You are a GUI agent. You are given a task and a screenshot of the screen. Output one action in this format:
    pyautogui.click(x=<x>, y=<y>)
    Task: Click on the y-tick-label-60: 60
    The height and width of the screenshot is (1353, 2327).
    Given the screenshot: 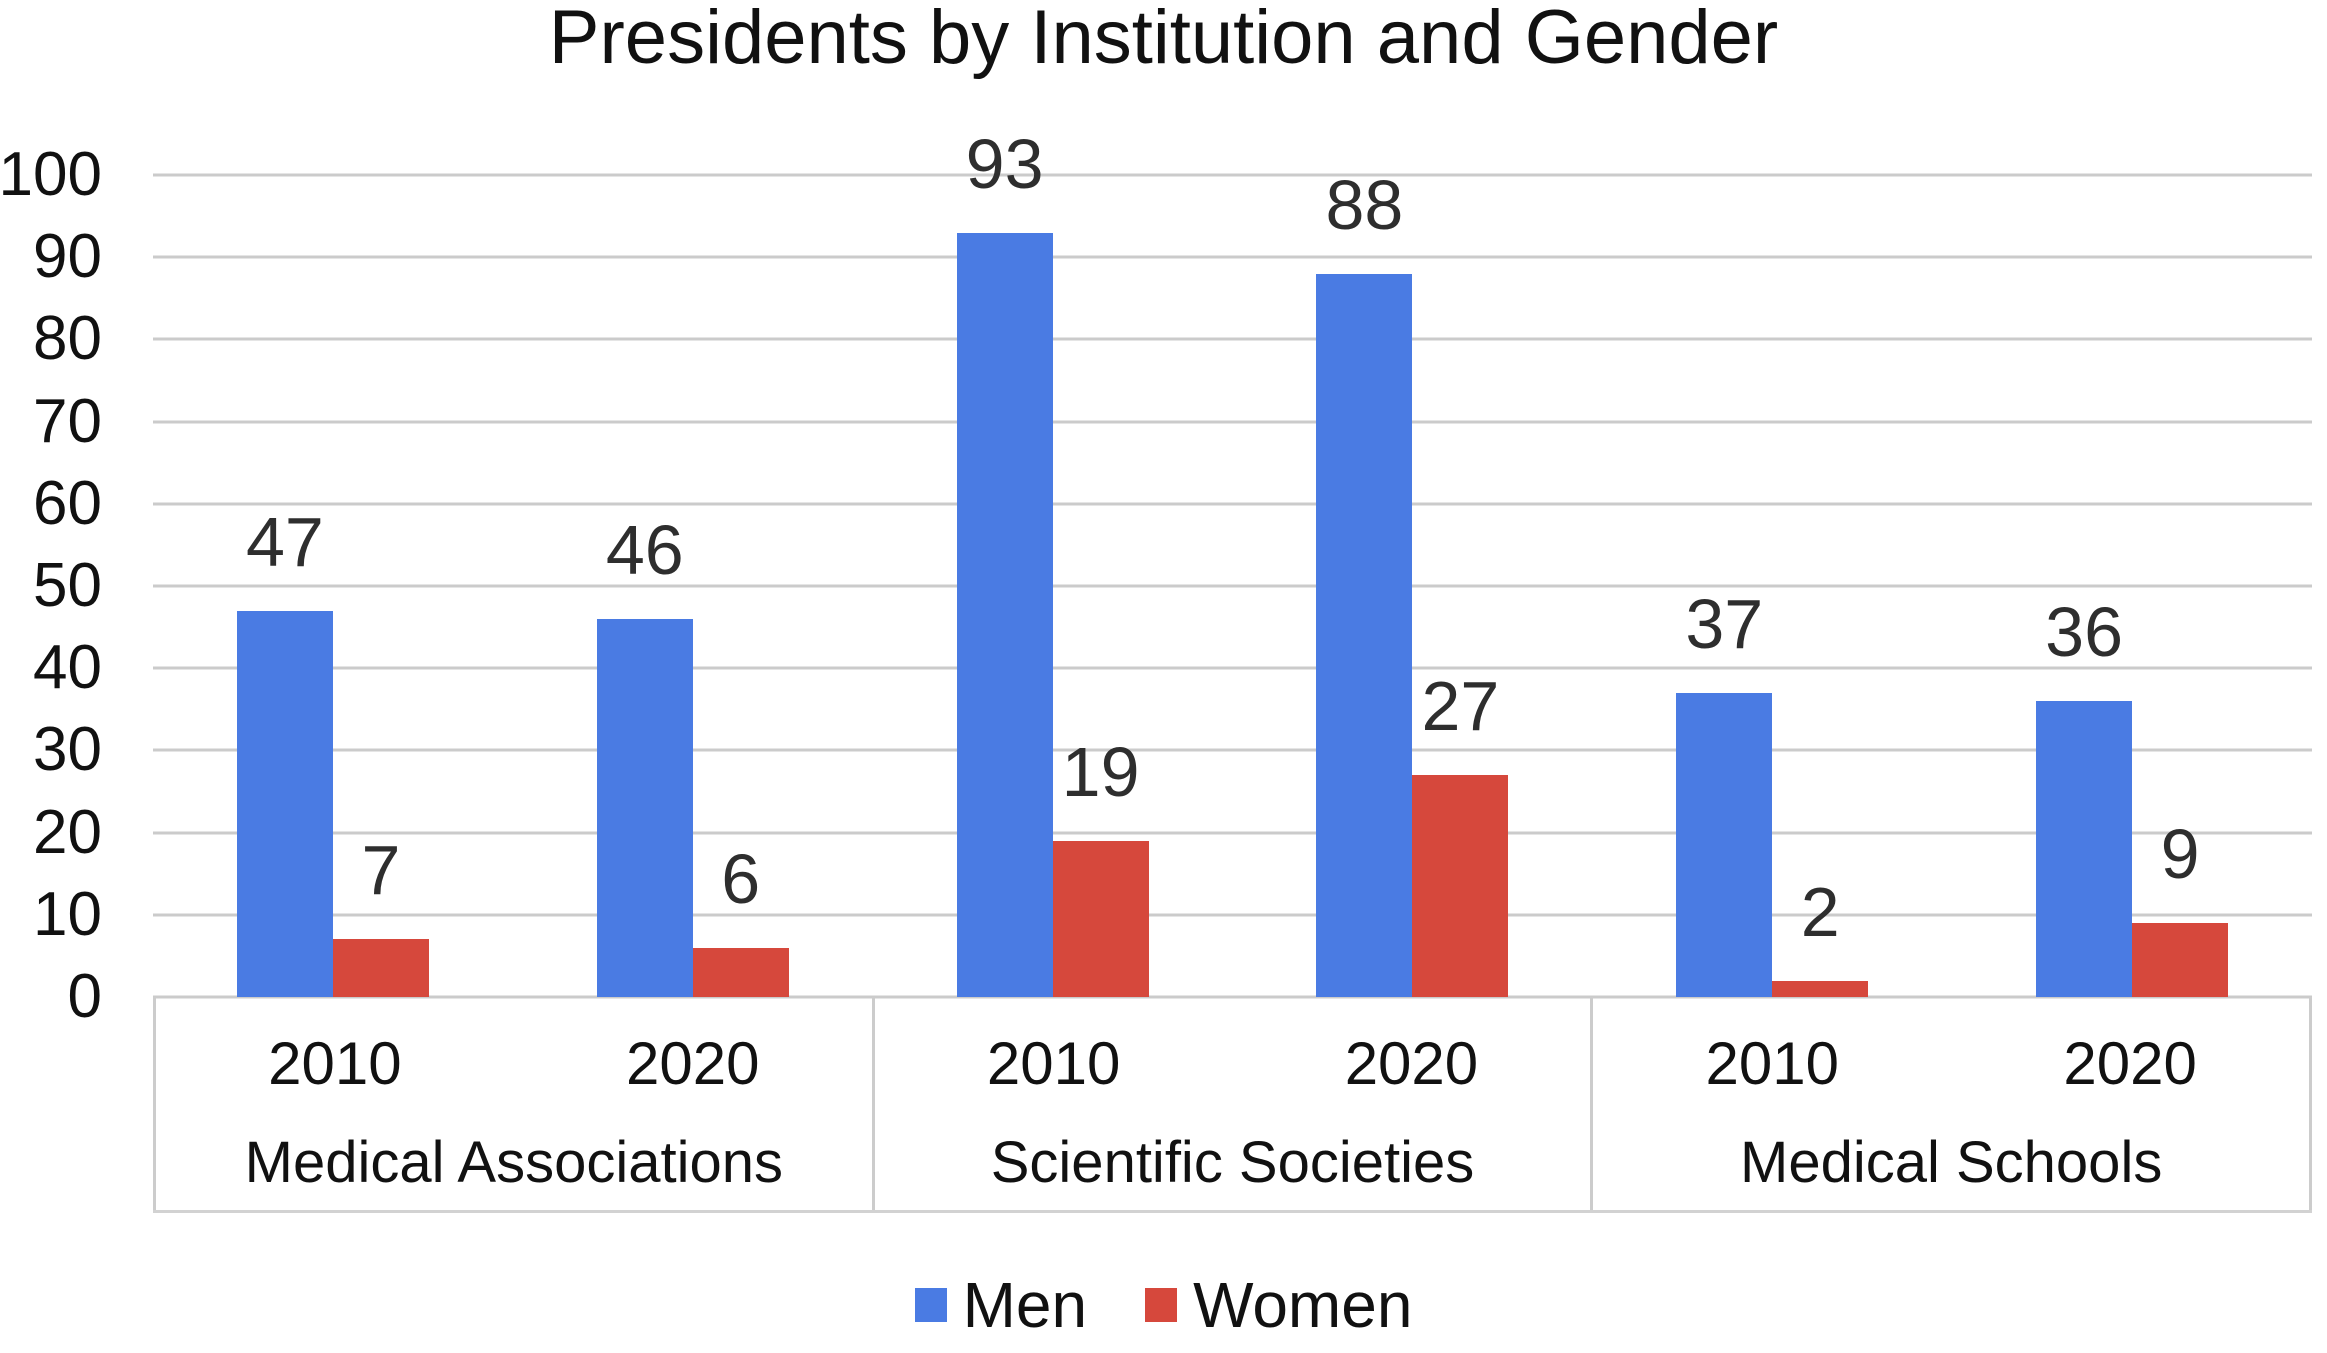 What is the action you would take?
    pyautogui.click(x=67, y=503)
    